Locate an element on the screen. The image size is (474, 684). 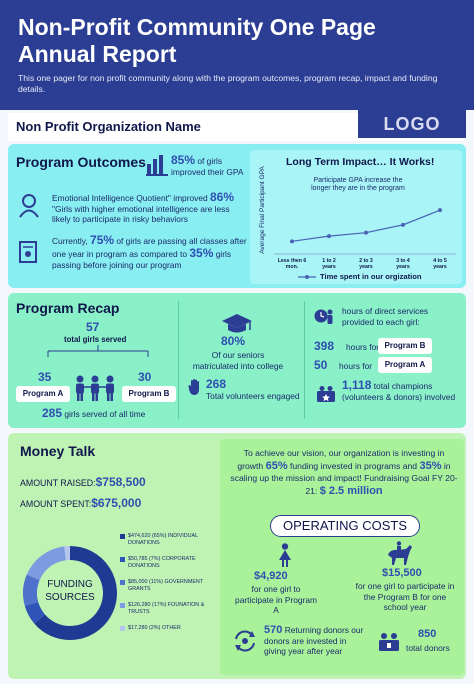
amount-raised-value: $758,500 is located at coordinates (120, 482).